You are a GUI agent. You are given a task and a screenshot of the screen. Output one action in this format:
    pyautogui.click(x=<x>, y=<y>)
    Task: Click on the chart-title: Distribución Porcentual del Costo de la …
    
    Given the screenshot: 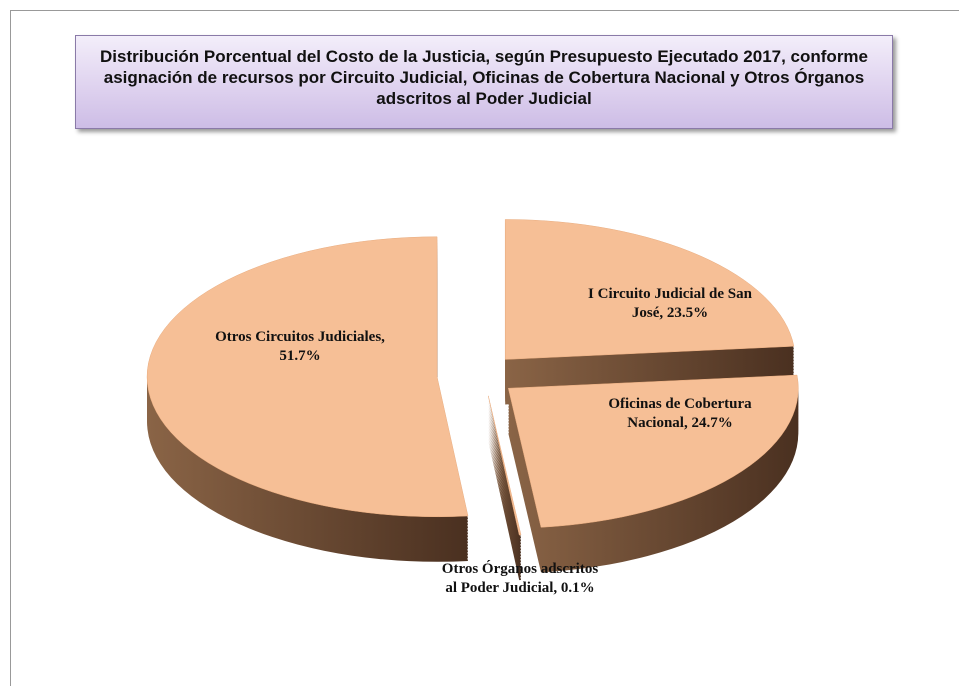 What is the action you would take?
    pyautogui.click(x=484, y=82)
    